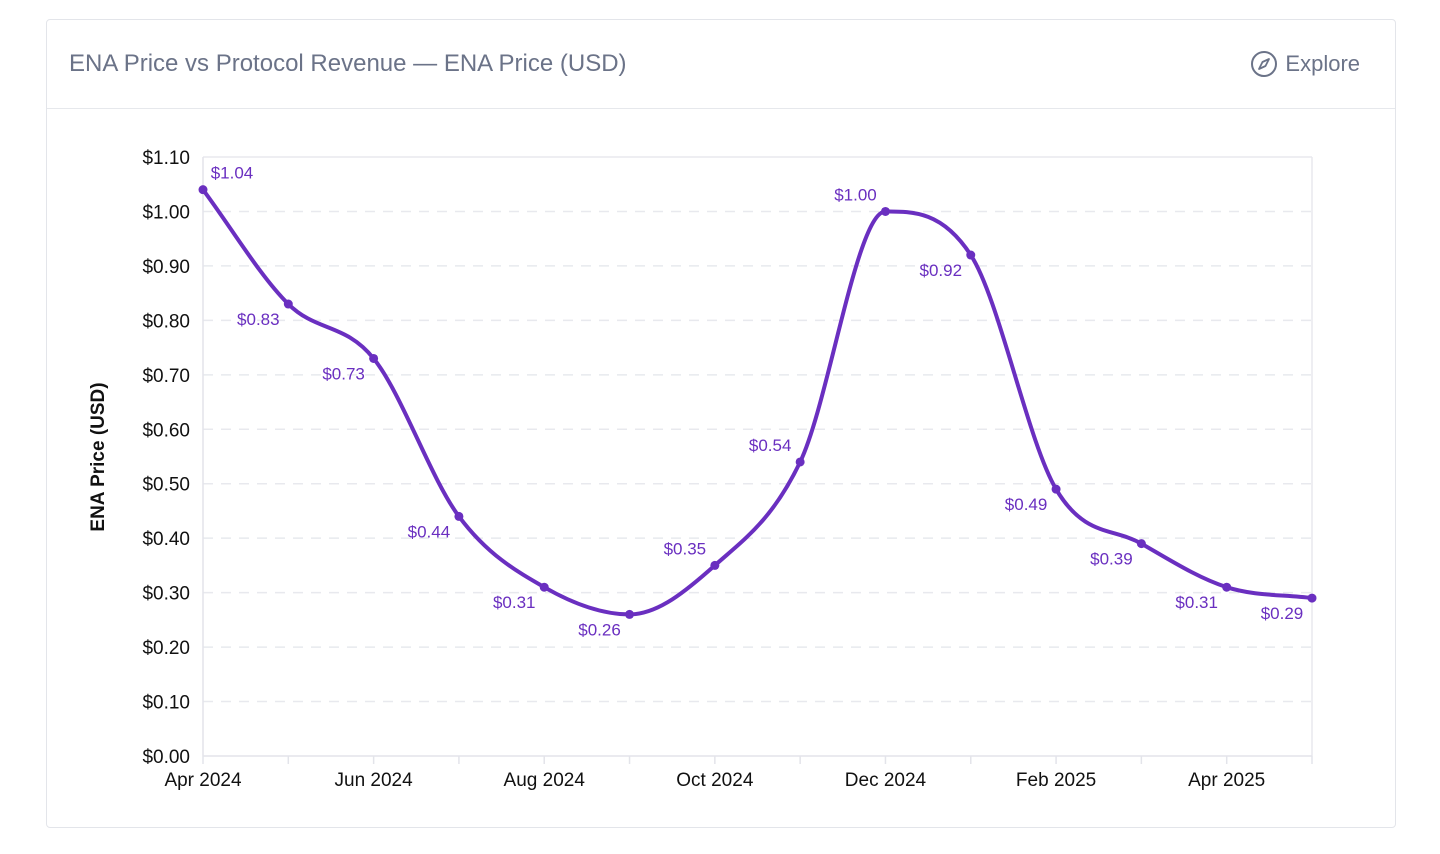  Describe the element at coordinates (685, 548) in the screenshot. I see `data-label: $0.35` at that location.